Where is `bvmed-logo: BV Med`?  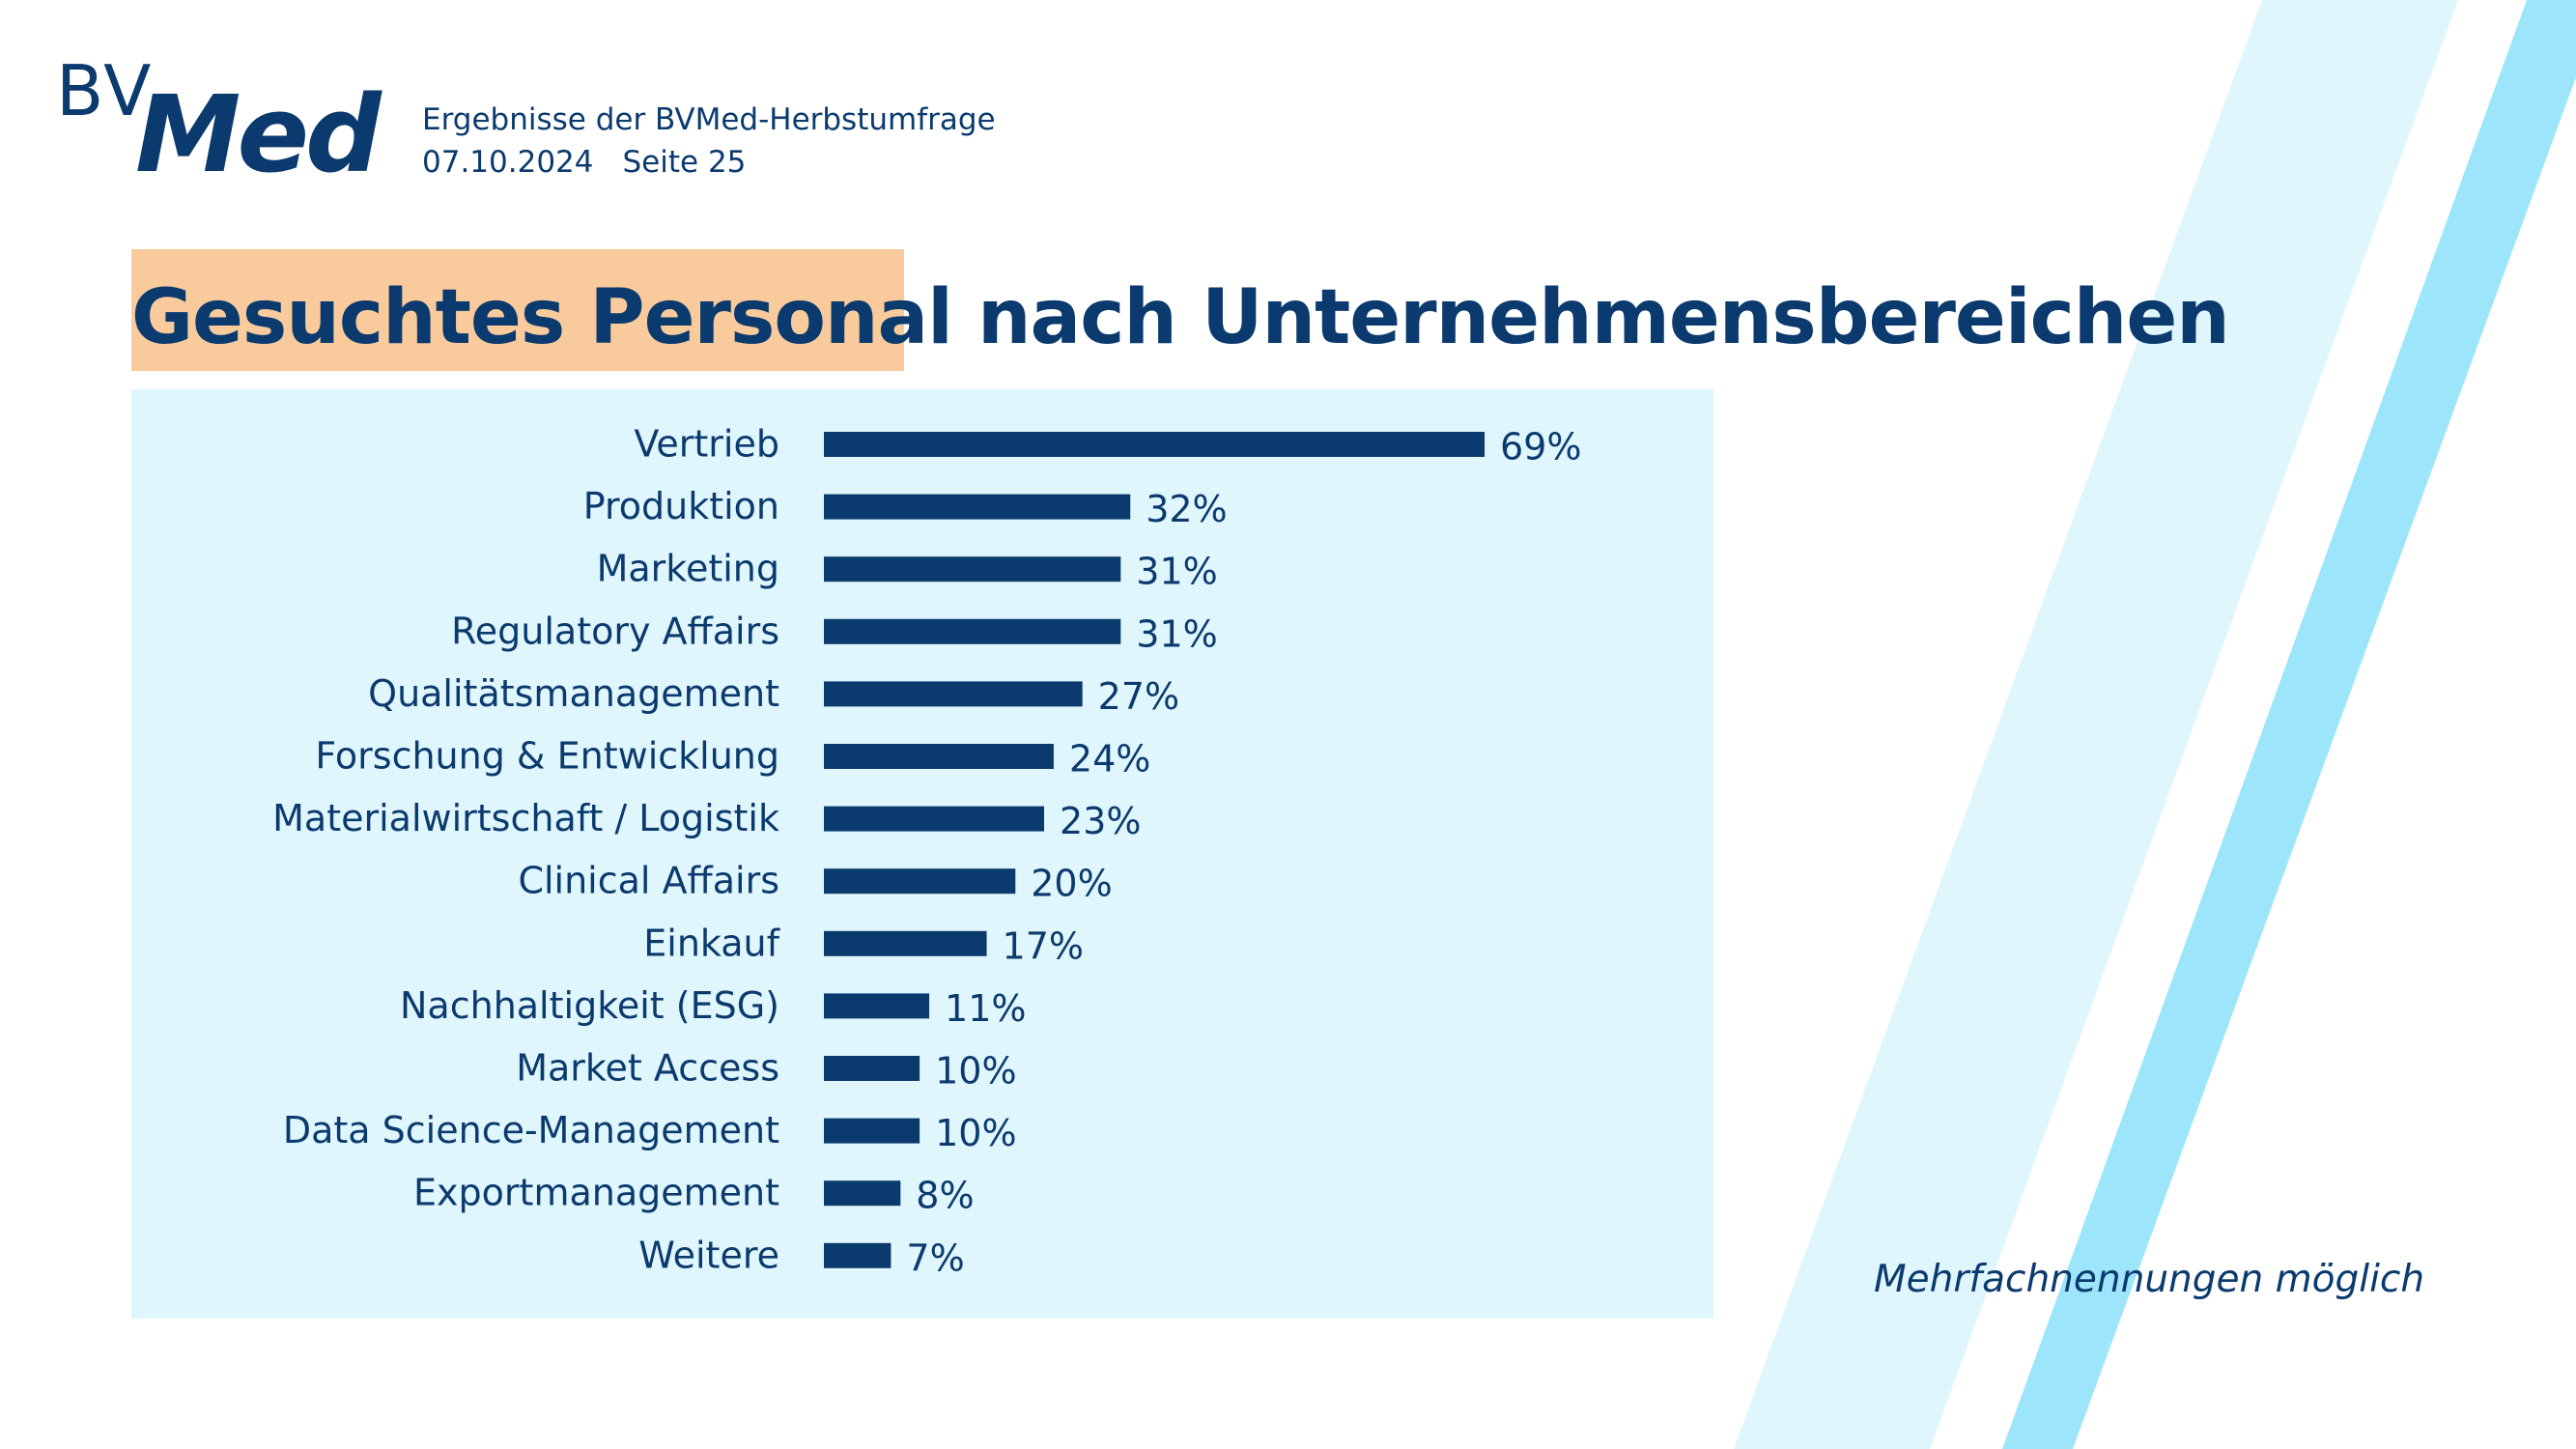
bvmed-logo: BV Med is located at coordinates (220, 118).